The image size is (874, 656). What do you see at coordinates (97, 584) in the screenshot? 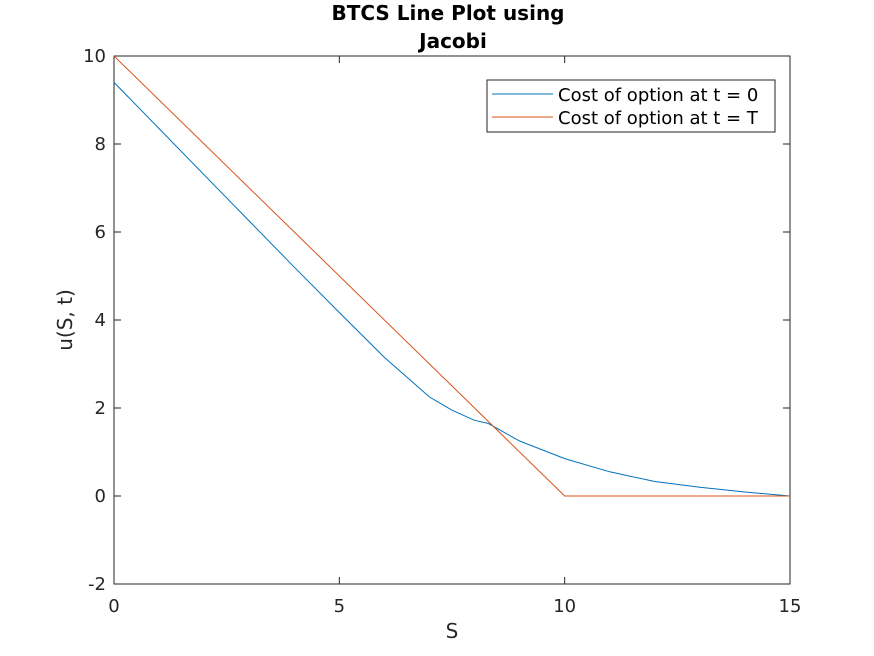
I see `y-tick-label: -2` at bounding box center [97, 584].